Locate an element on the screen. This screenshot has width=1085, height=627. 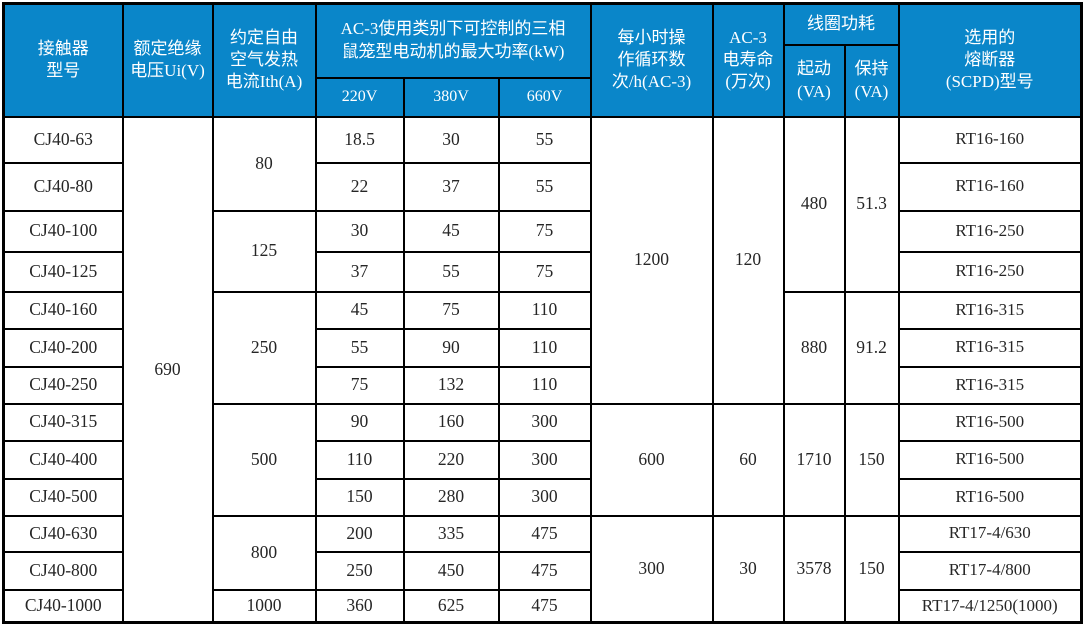
cell-ith: 80 is located at coordinates (264, 163).